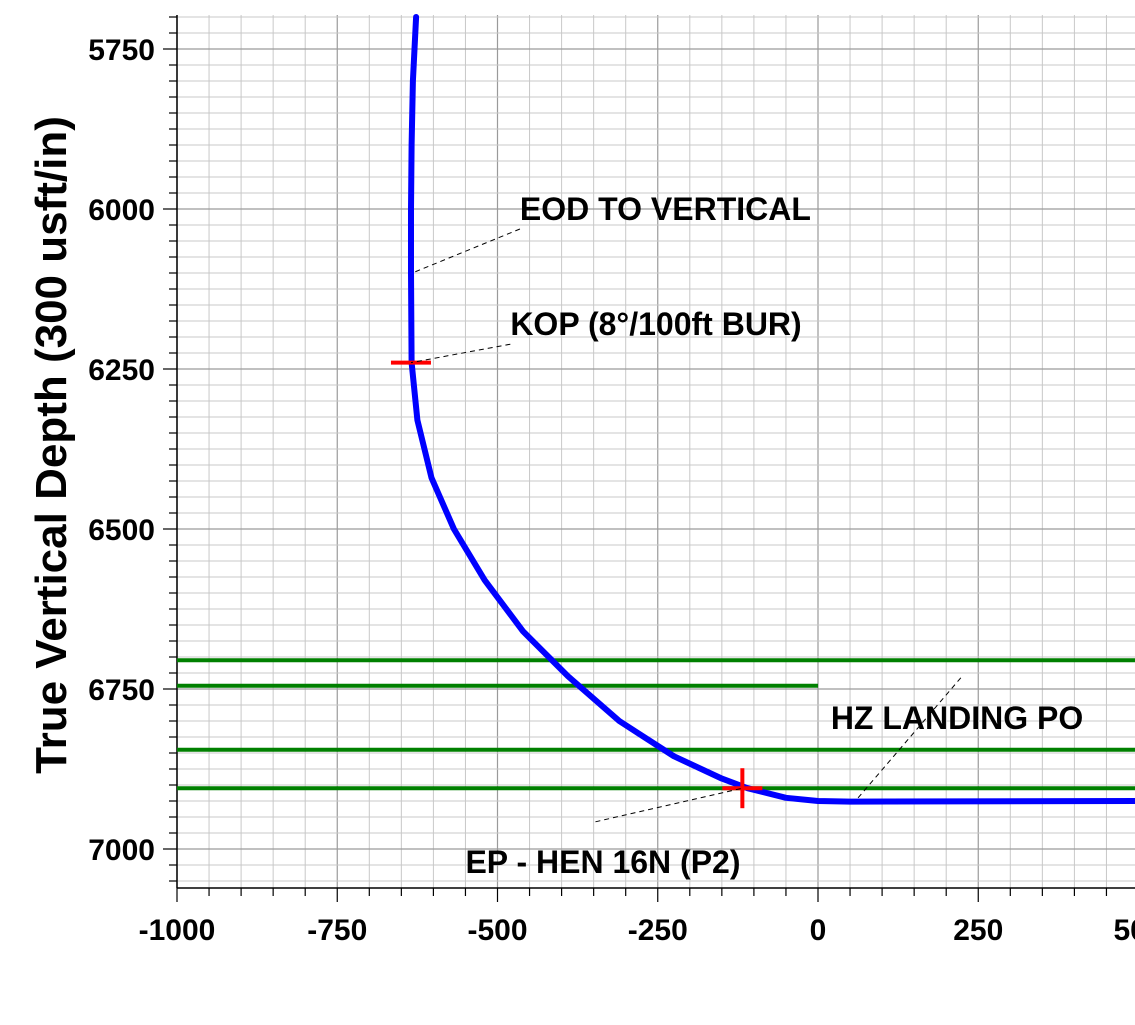 Image resolution: width=1135 pixels, height=1025 pixels. I want to click on formation-lines, so click(656, 724).